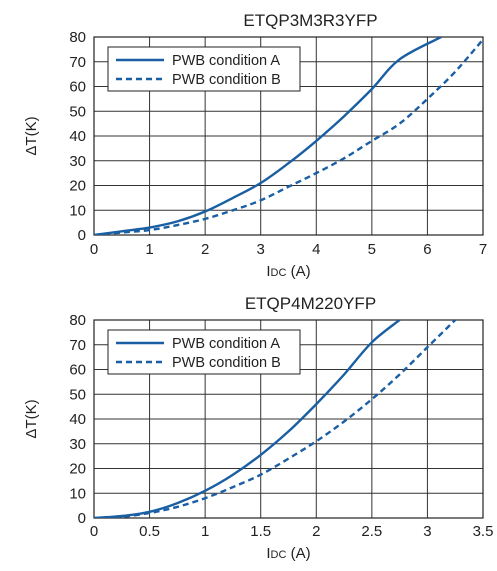 The height and width of the screenshot is (571, 497). What do you see at coordinates (226, 80) in the screenshot?
I see `chart1-legend-label-b: PWB condition B` at bounding box center [226, 80].